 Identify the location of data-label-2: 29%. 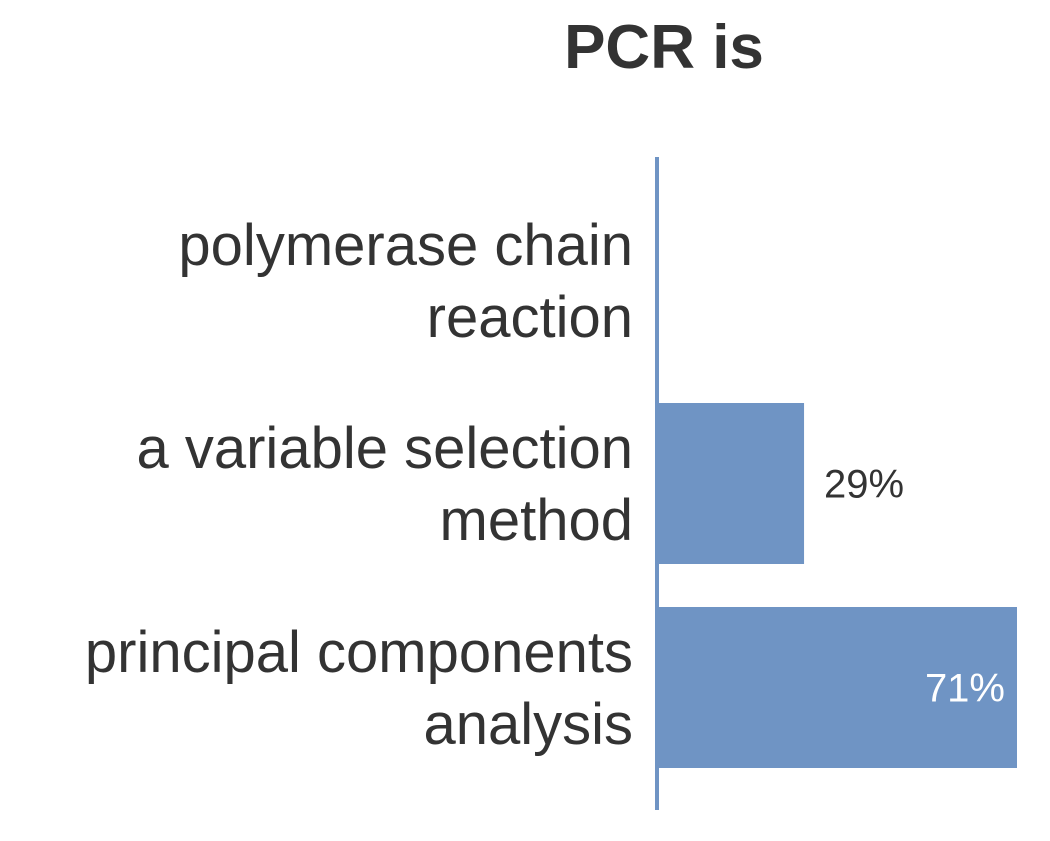
(864, 485).